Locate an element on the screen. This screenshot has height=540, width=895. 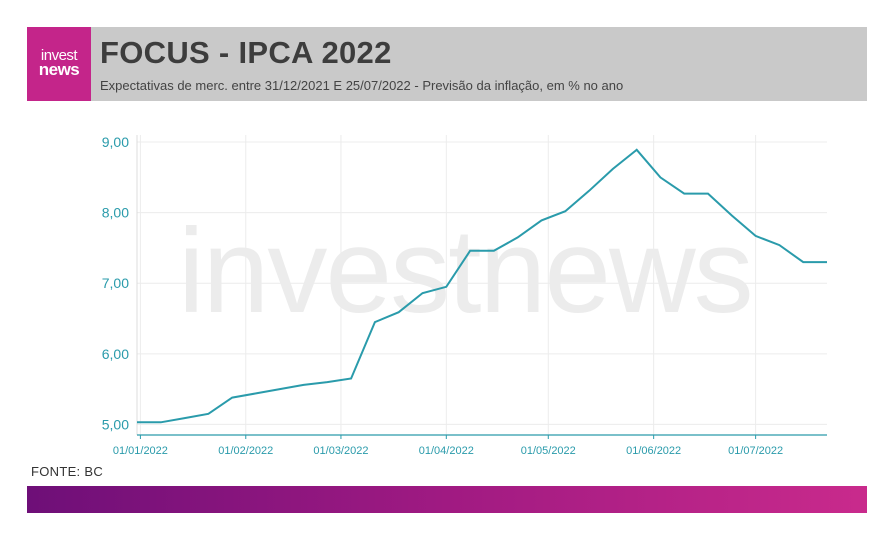
y-tick-label: 6,00 is located at coordinates (115, 354).